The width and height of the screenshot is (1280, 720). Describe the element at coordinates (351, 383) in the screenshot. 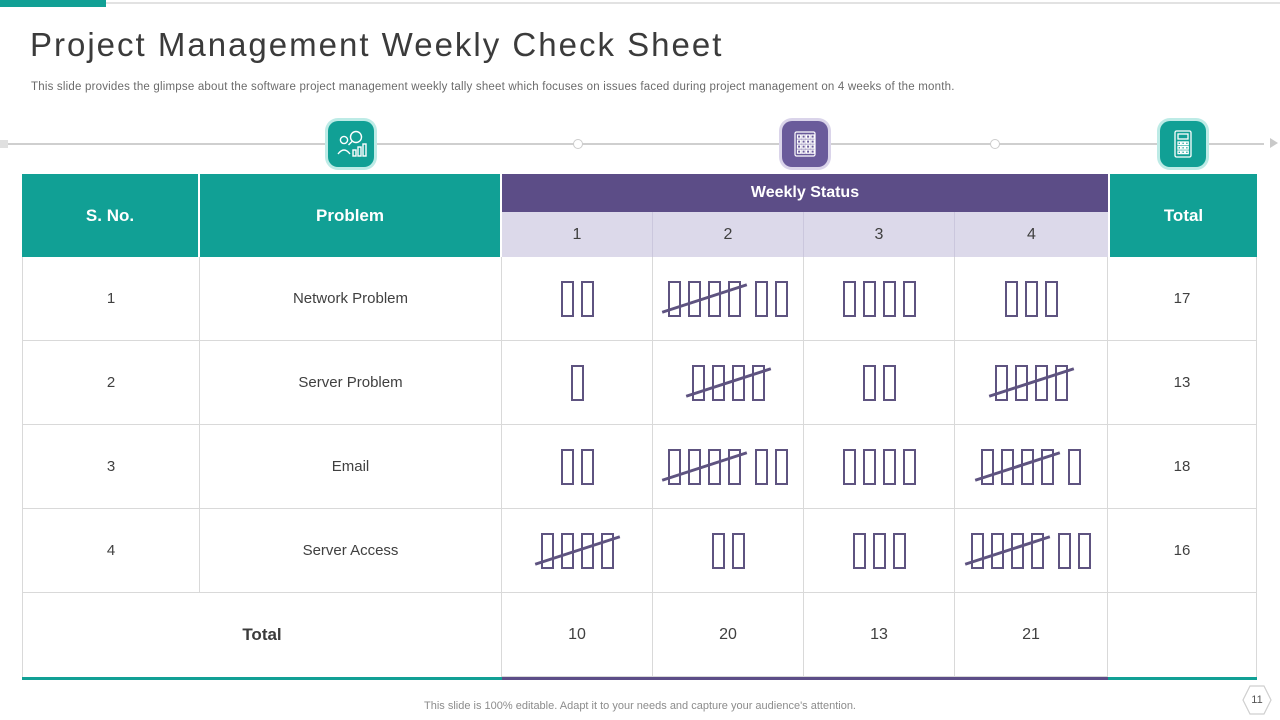

I see `row-problem: Server Problem` at that location.